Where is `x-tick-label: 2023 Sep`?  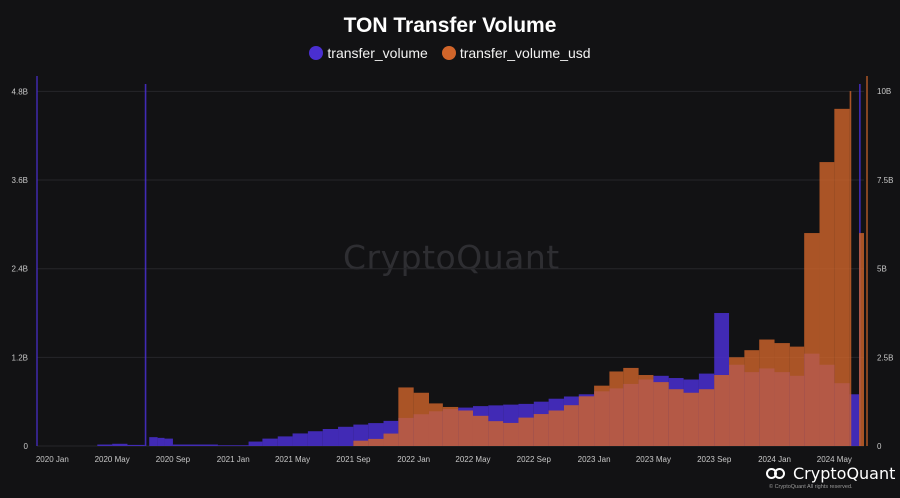 x-tick-label: 2023 Sep is located at coordinates (714, 459).